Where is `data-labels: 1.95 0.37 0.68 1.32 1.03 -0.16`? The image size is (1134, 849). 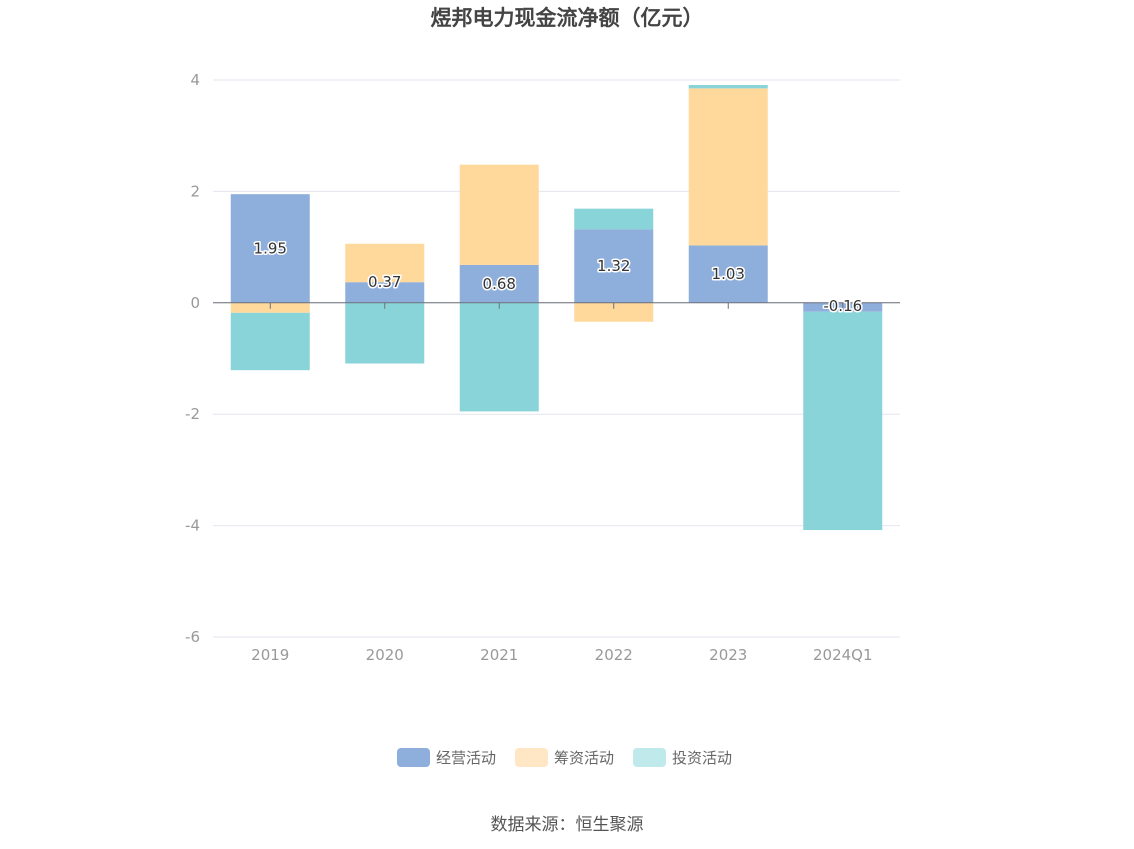
data-labels: 1.95 0.37 0.68 1.32 1.03 -0.16 is located at coordinates (558, 277).